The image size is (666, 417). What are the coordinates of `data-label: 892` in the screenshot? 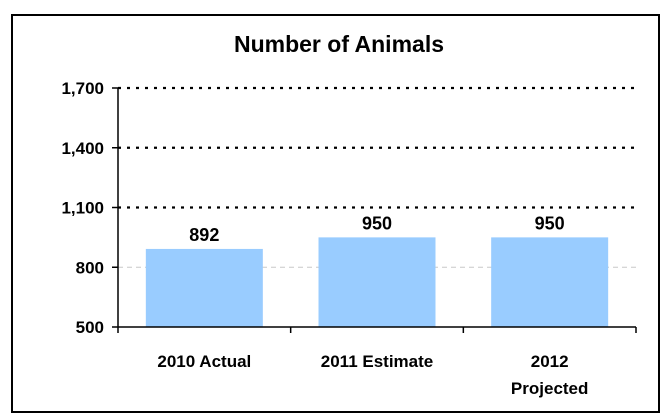 It's located at (204, 235).